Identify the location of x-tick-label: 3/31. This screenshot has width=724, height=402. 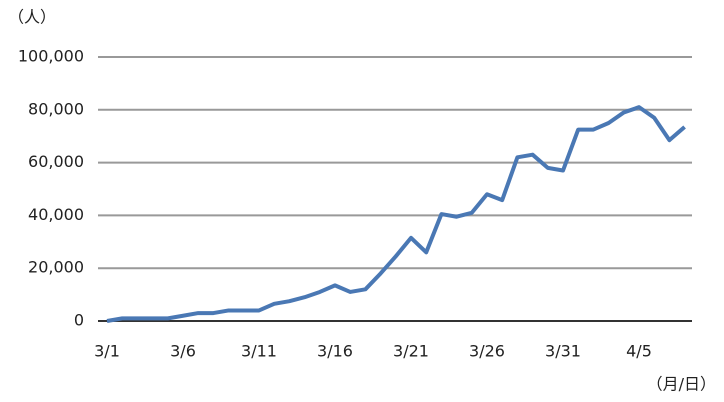
(563, 351).